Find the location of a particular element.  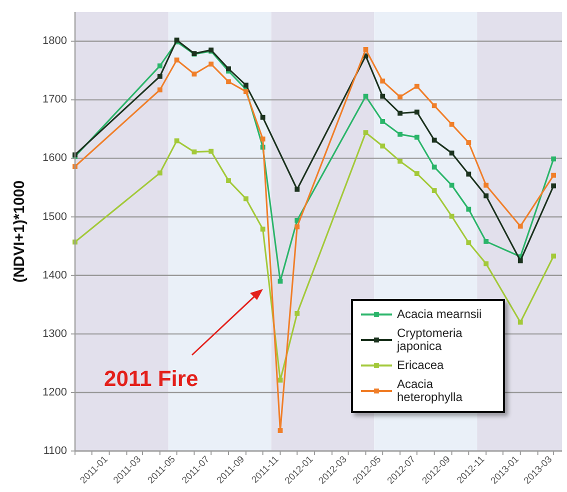

y-tick-label: 1400 is located at coordinates (54, 275).